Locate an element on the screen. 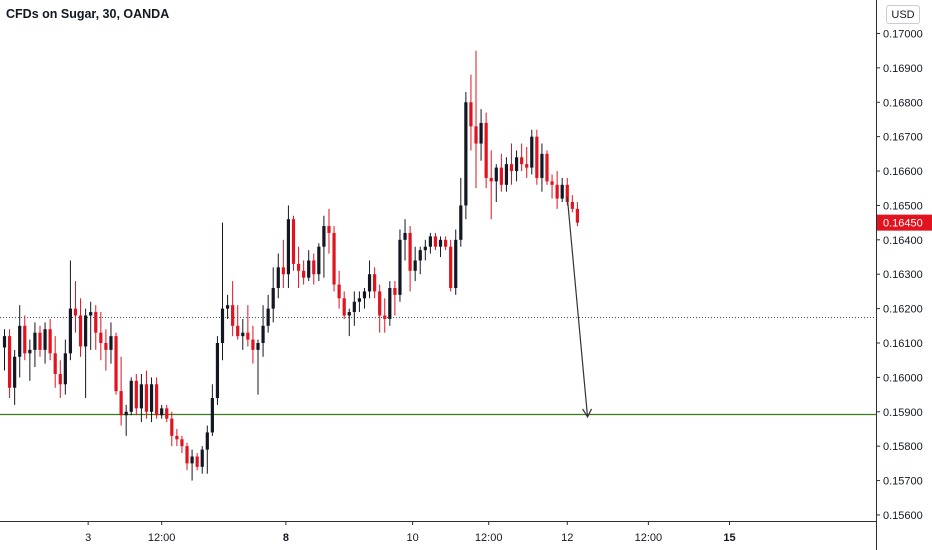  price-tick-label: 0.16900 is located at coordinates (903, 69).